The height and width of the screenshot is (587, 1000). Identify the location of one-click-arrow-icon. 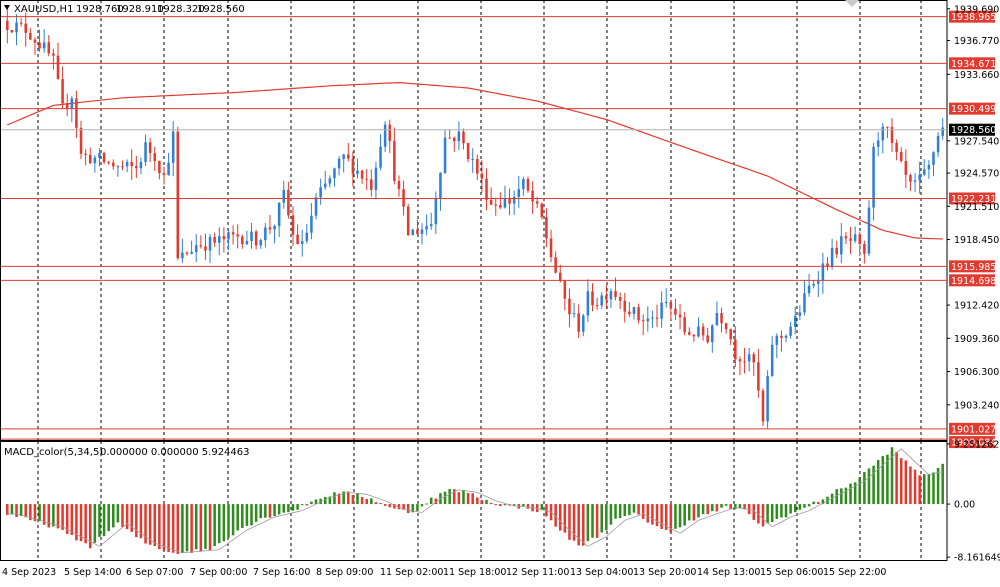
(852, 3).